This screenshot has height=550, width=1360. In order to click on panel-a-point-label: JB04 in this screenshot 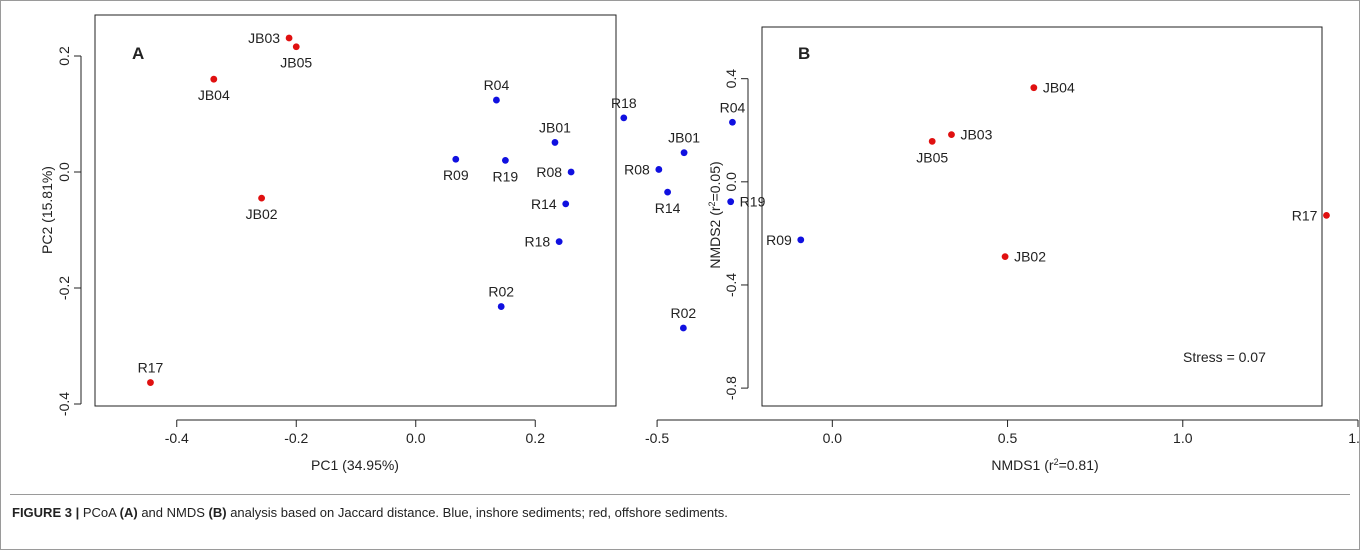, I will do `click(214, 95)`.